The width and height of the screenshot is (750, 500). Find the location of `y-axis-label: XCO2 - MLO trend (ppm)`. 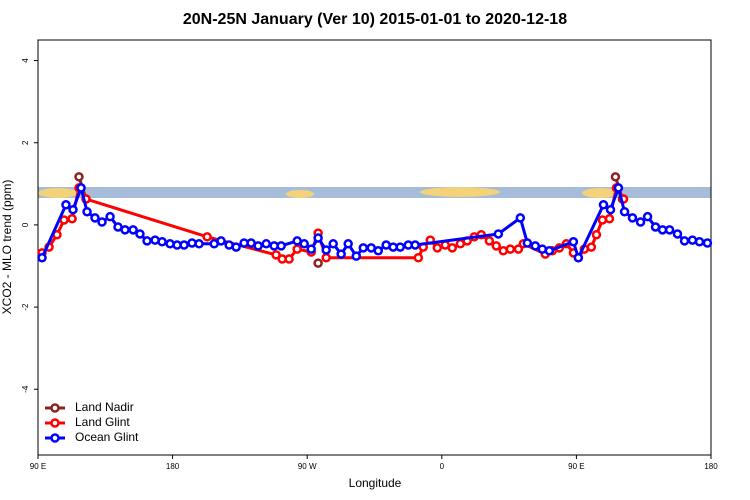

y-axis-label: XCO2 - MLO trend (ppm) is located at coordinates (7, 247).